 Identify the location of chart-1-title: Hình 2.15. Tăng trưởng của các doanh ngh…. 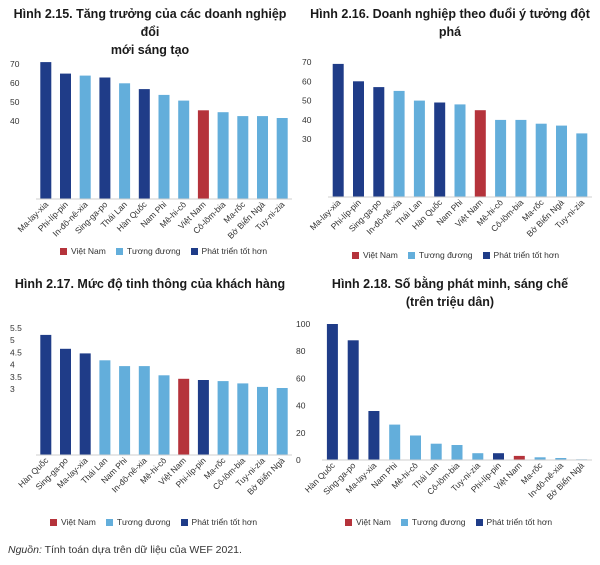
(150, 32).